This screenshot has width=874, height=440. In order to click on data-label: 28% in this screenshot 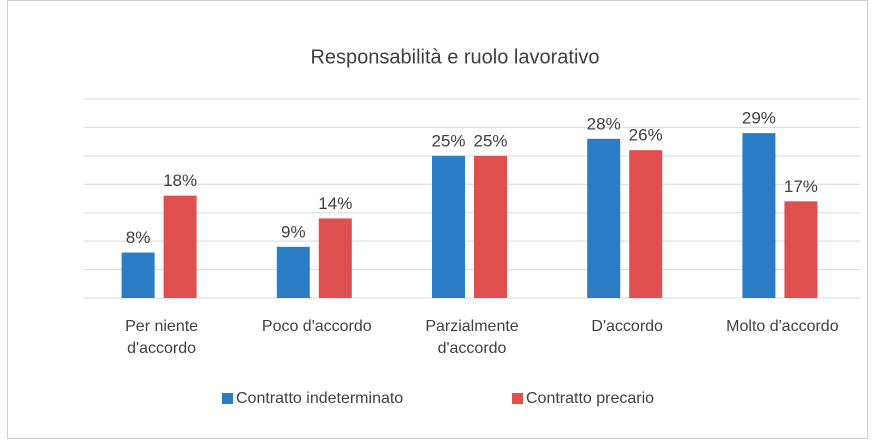, I will do `click(604, 123)`.